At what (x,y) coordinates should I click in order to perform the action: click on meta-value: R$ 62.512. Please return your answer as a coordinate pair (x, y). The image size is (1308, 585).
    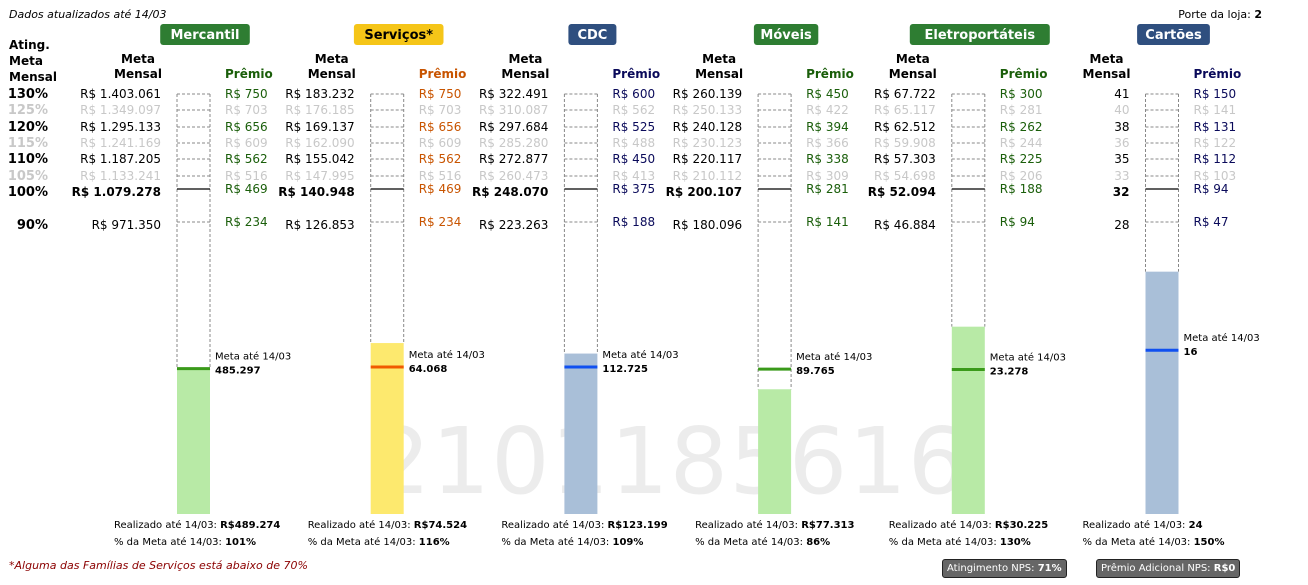
    Looking at the image, I should click on (905, 127).